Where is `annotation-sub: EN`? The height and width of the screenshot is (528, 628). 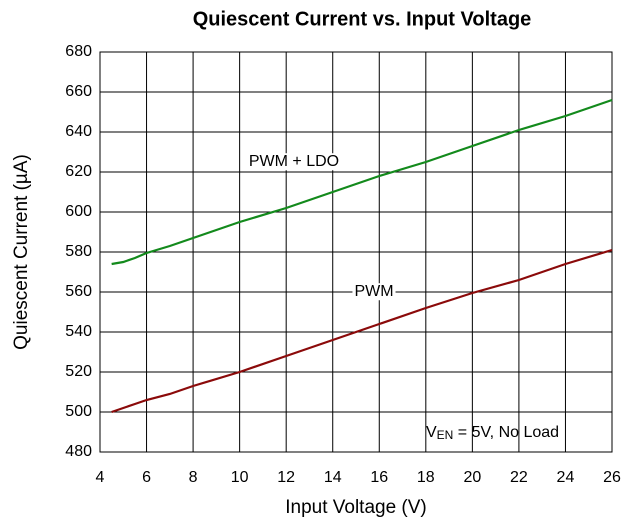
annotation-sub: EN is located at coordinates (445, 435).